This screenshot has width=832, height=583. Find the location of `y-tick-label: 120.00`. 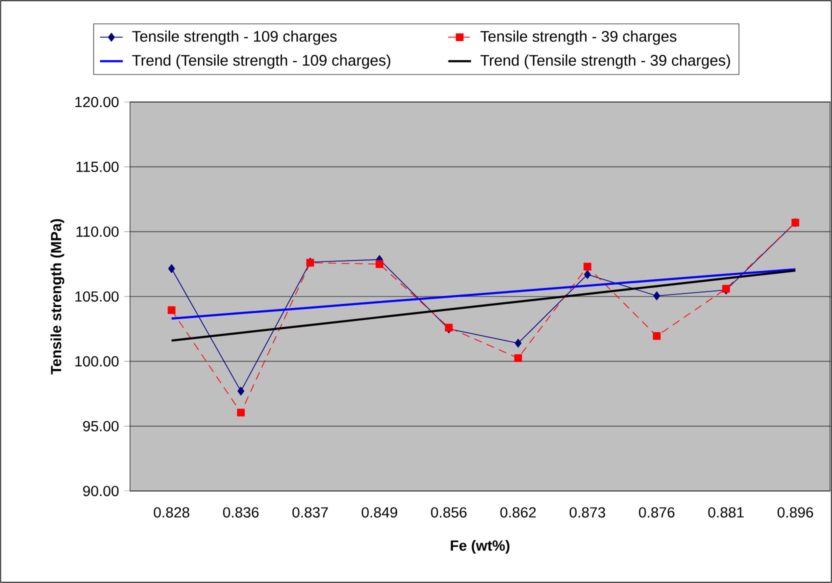

y-tick-label: 120.00 is located at coordinates (97, 102).